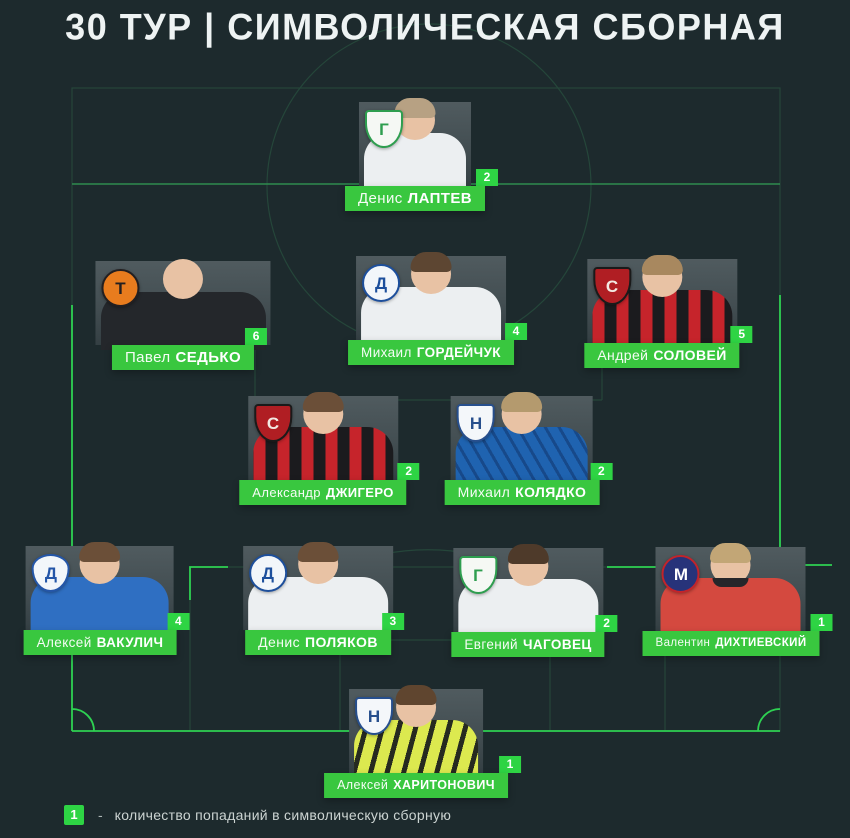 The image size is (850, 838). I want to click on player-name-banner: Денис ЛАПТЕВ, so click(415, 198).